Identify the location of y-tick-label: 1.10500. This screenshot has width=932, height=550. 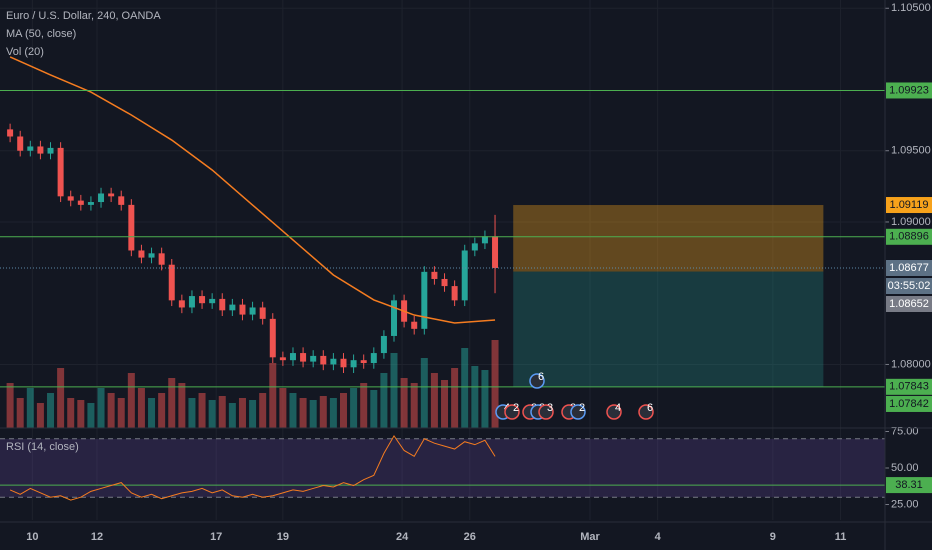
(911, 8).